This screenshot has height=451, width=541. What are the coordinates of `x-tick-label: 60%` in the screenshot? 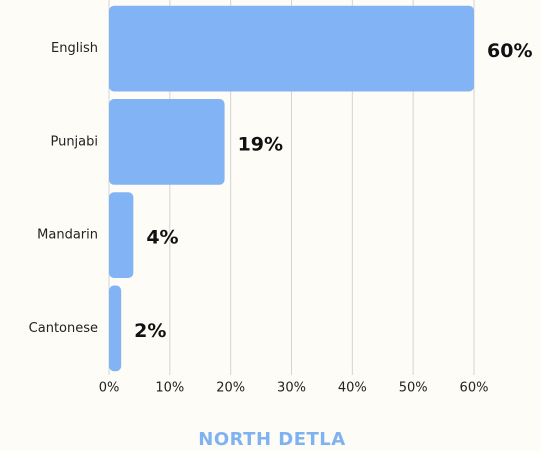 It's located at (474, 388).